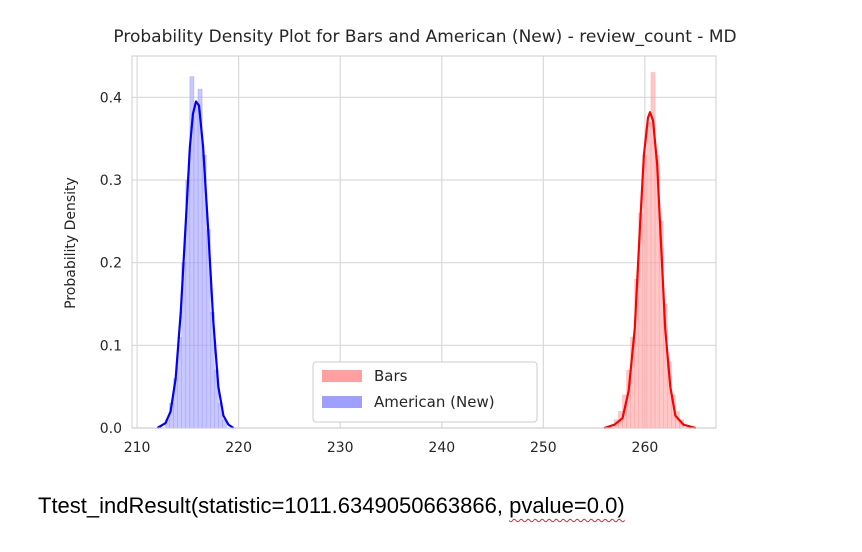 This screenshot has height=552, width=862. I want to click on legend-label-american-new: American (New), so click(434, 402).